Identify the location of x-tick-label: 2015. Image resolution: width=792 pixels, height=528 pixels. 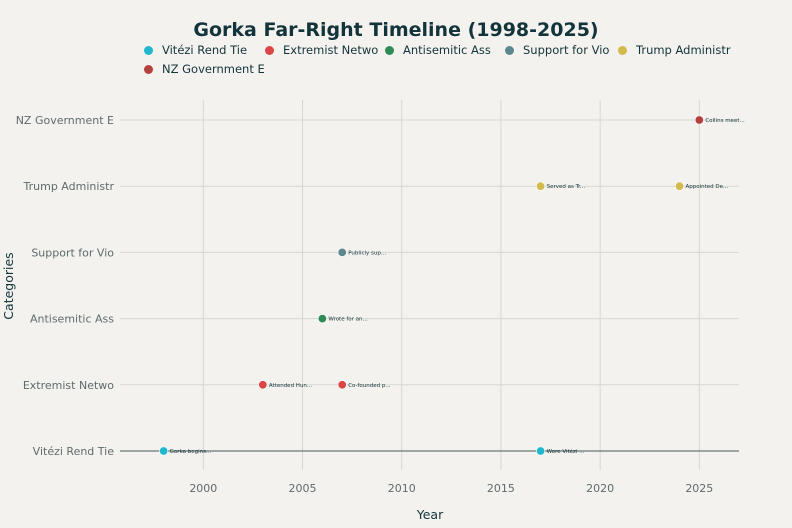
(501, 488).